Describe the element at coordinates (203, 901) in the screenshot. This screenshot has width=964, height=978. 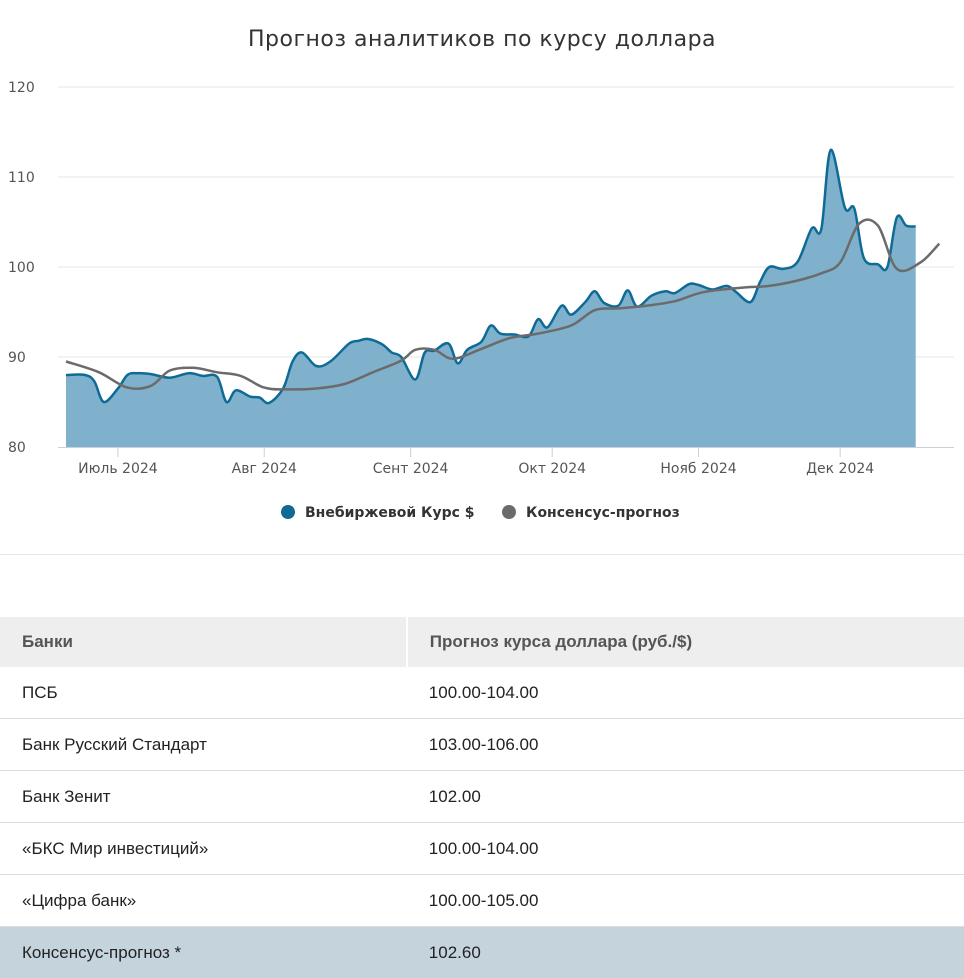
I see `bank-name: «Цифра банк»` at that location.